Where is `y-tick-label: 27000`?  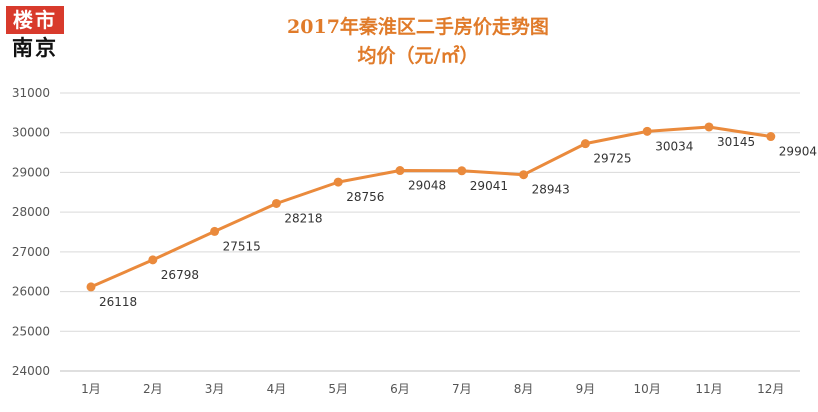 y-tick-label: 27000 is located at coordinates (31, 252).